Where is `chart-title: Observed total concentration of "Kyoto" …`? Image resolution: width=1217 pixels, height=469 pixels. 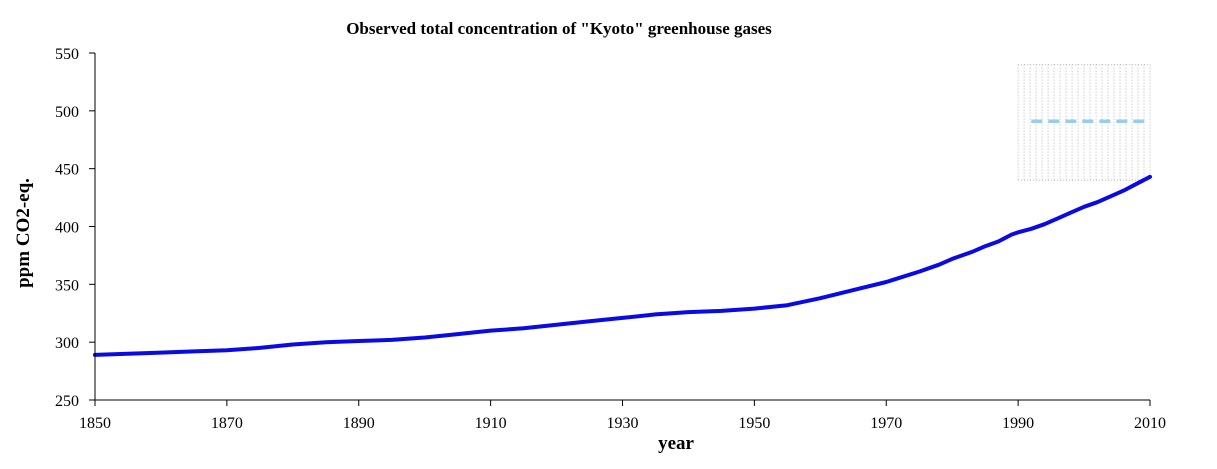 chart-title: Observed total concentration of "Kyoto" … is located at coordinates (559, 28).